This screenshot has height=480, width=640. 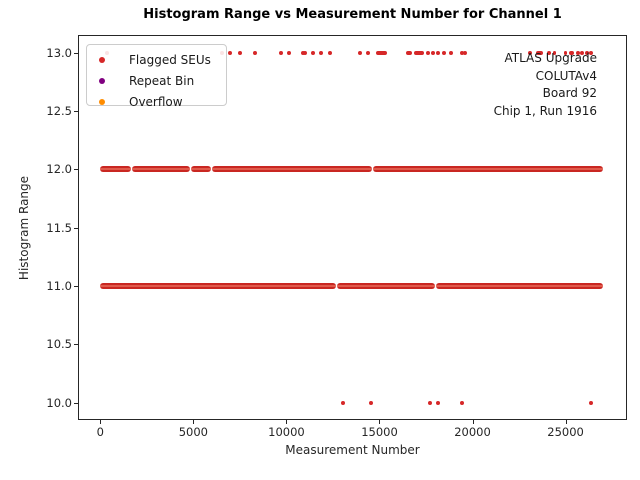 I want to click on y-tick-label: 10.0, so click(x=59, y=402).